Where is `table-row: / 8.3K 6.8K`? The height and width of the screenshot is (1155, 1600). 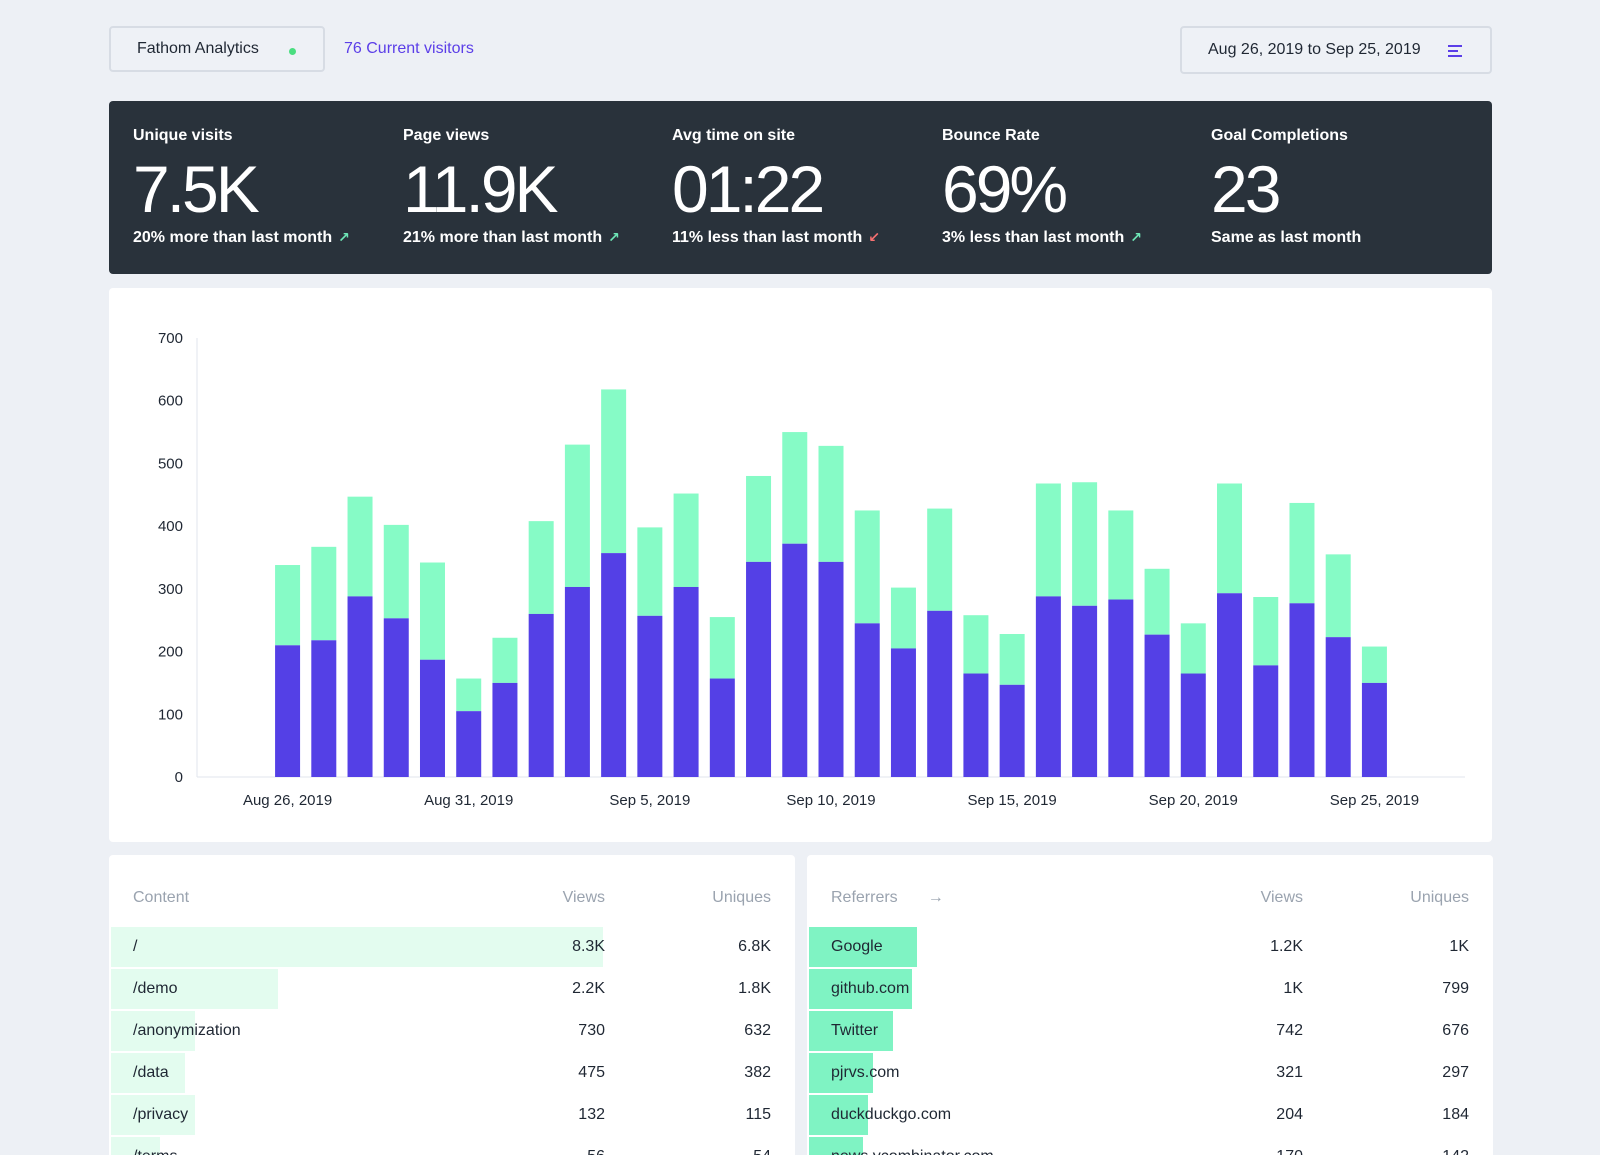
table-row: / 8.3K 6.8K is located at coordinates (452, 947).